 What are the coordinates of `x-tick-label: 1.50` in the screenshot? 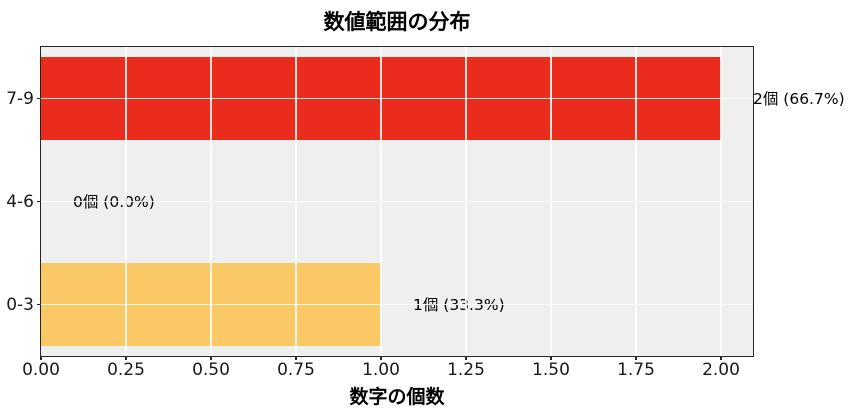 It's located at (551, 370).